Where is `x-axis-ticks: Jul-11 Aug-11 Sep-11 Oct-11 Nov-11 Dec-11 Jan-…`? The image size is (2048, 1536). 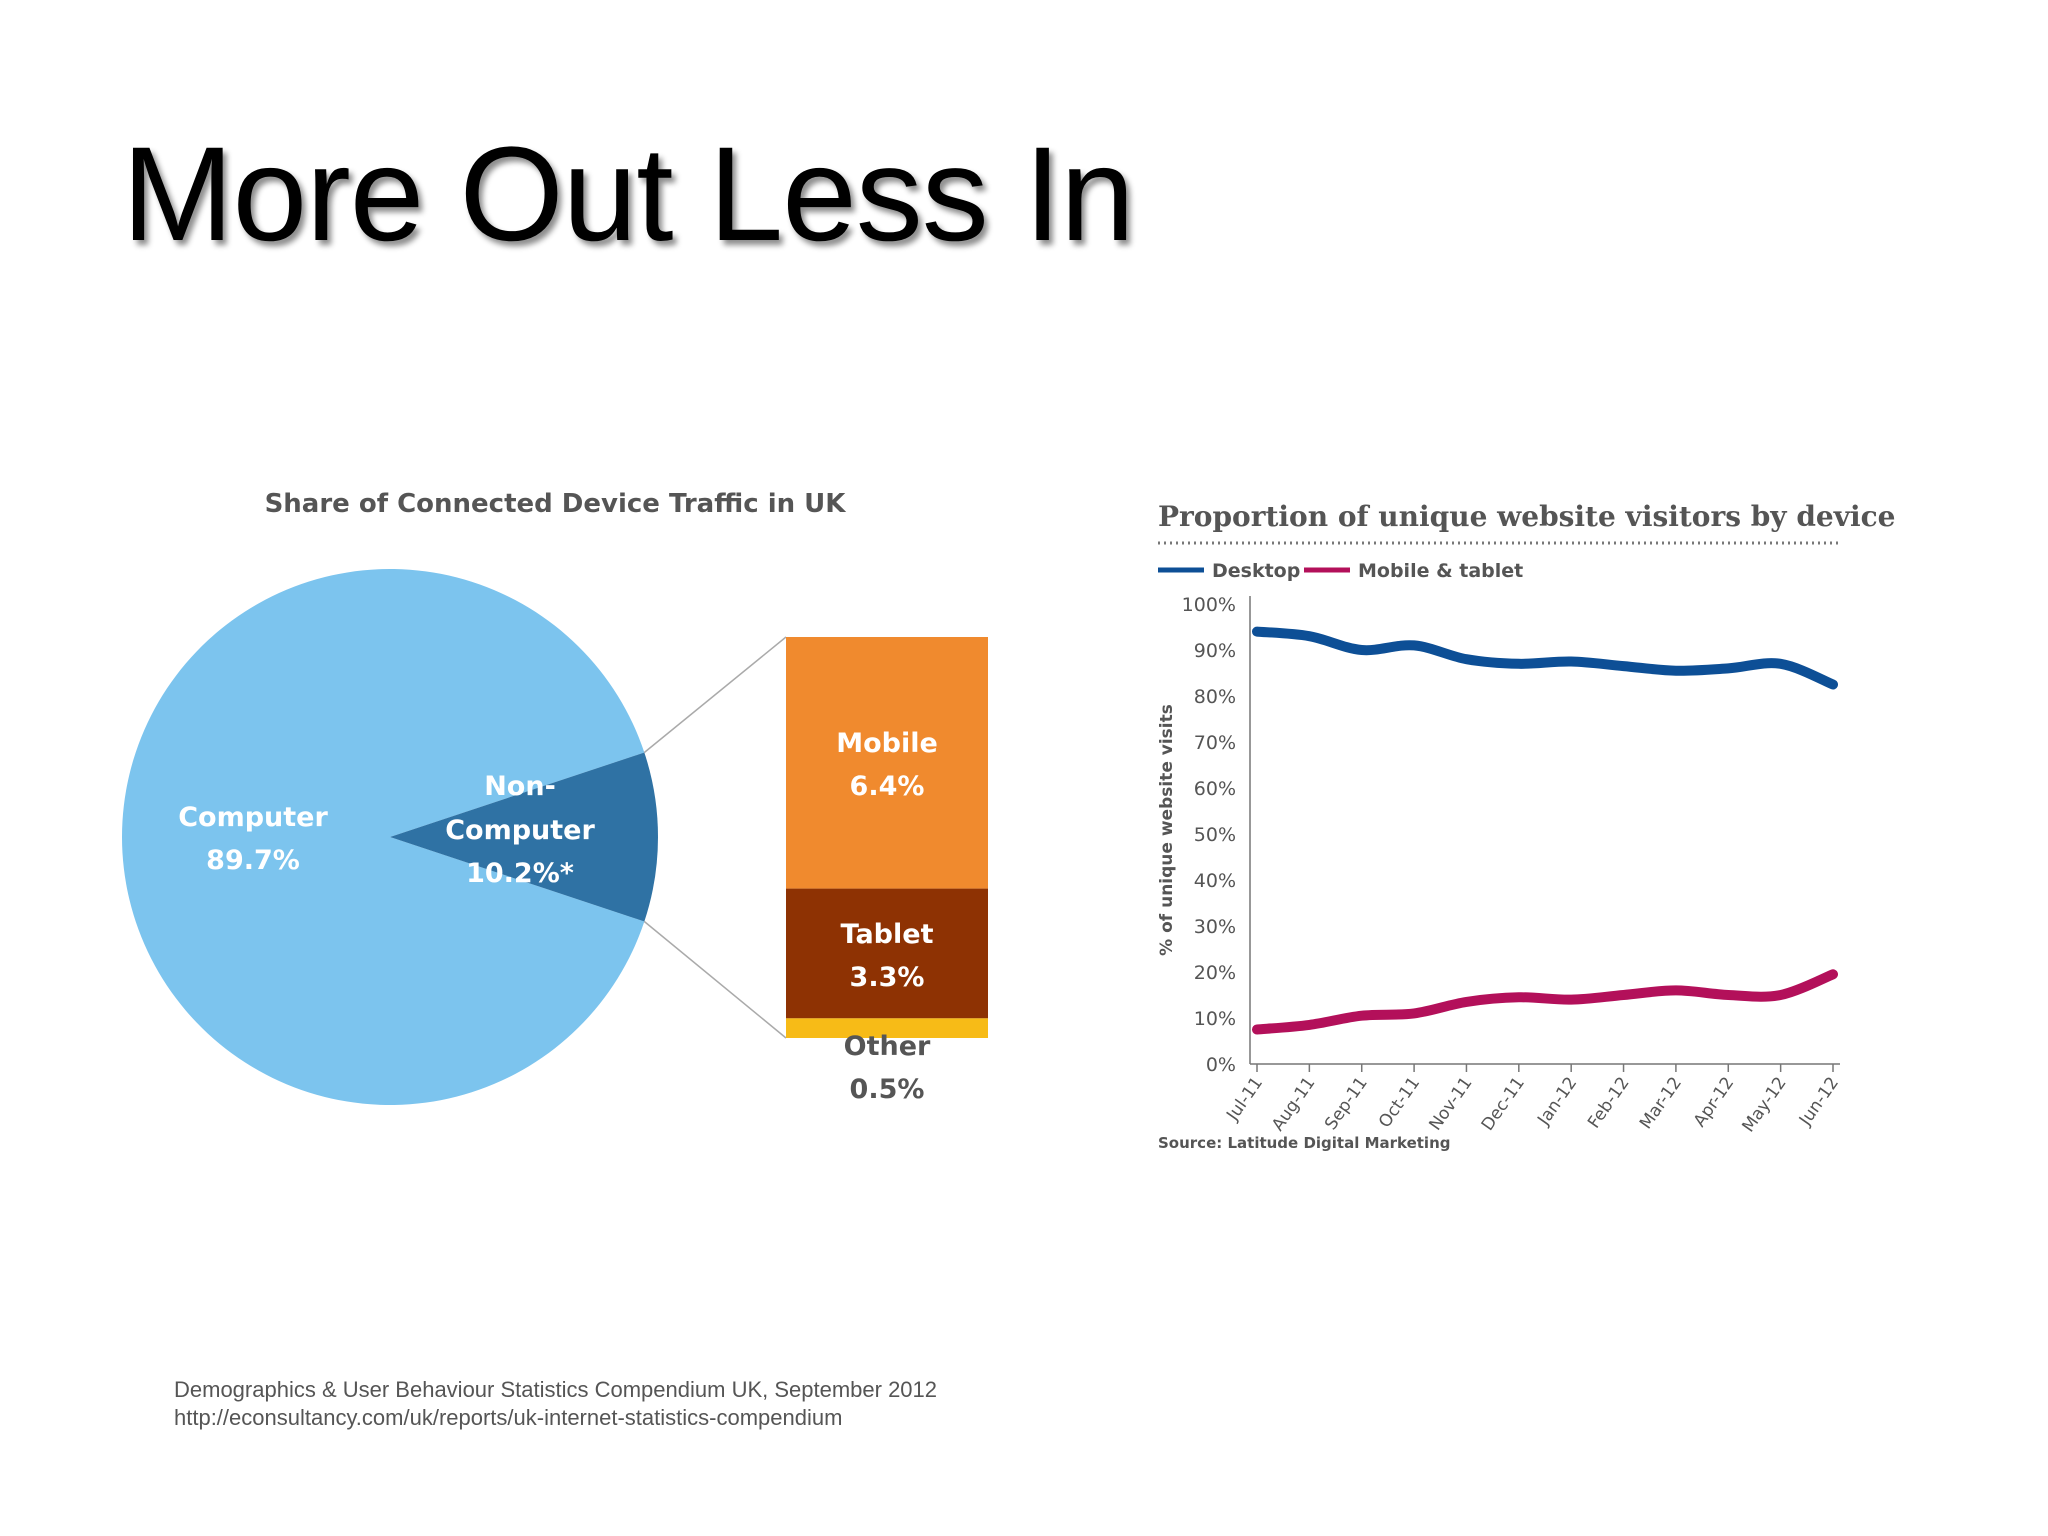
x-axis-ticks: Jul-11 Aug-11 Sep-11 Oct-11 Nov-11 Dec-11 Jan-… is located at coordinates (1532, 1100).